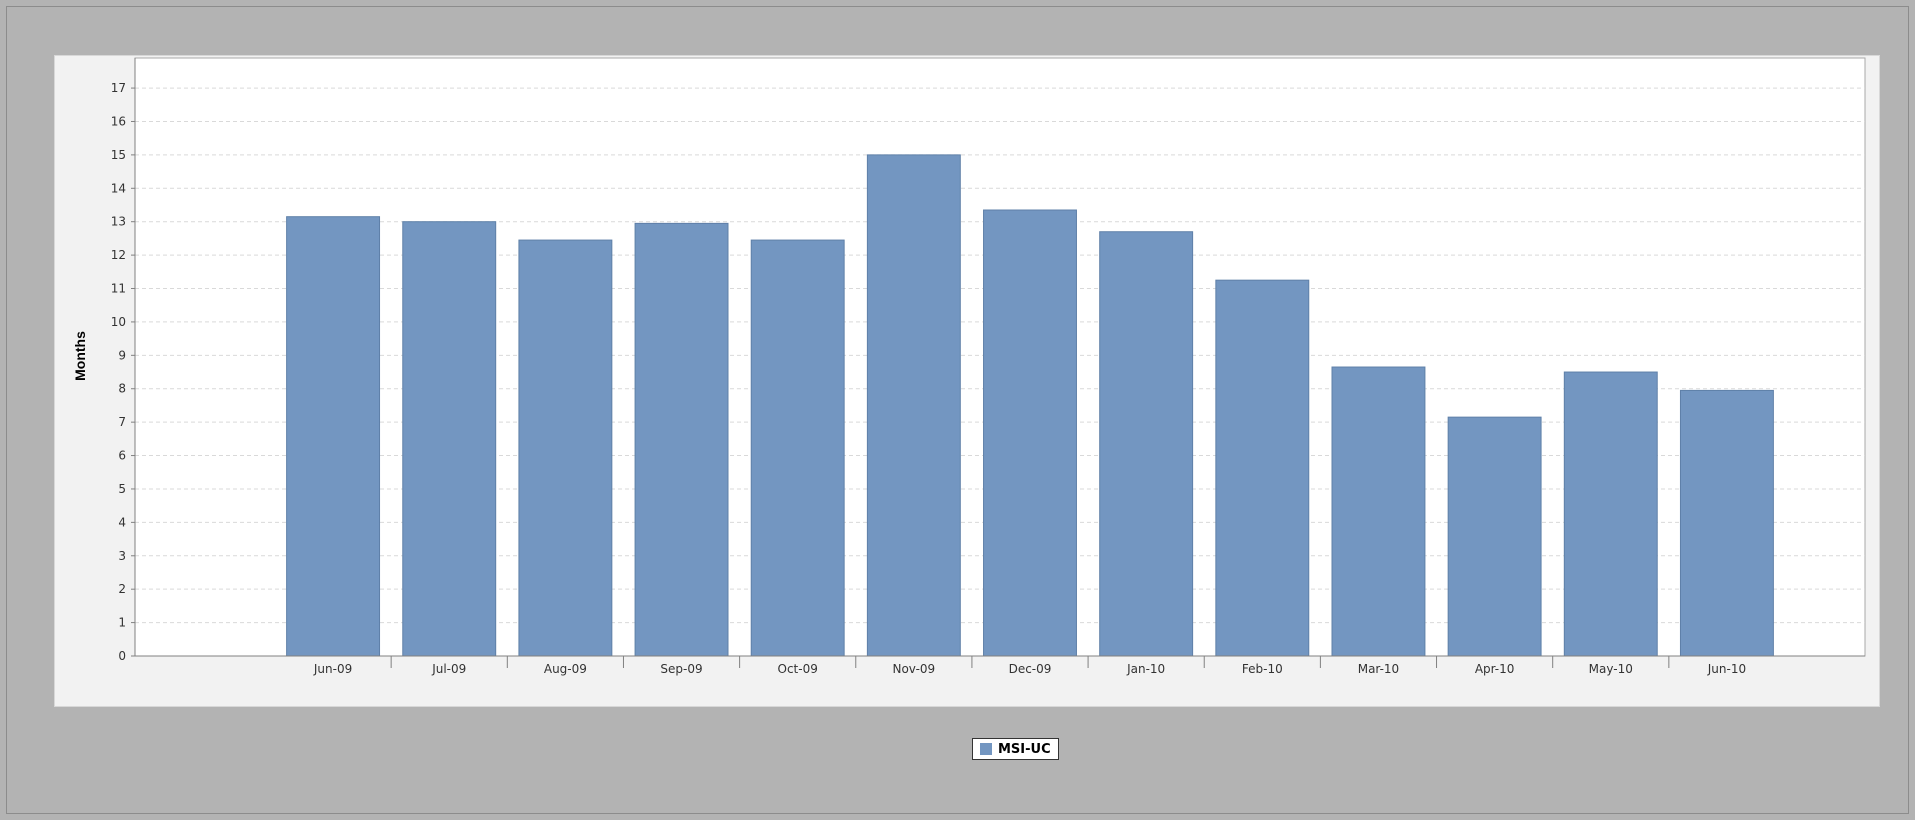  Describe the element at coordinates (122, 556) in the screenshot. I see `y-tick-label: 3` at that location.